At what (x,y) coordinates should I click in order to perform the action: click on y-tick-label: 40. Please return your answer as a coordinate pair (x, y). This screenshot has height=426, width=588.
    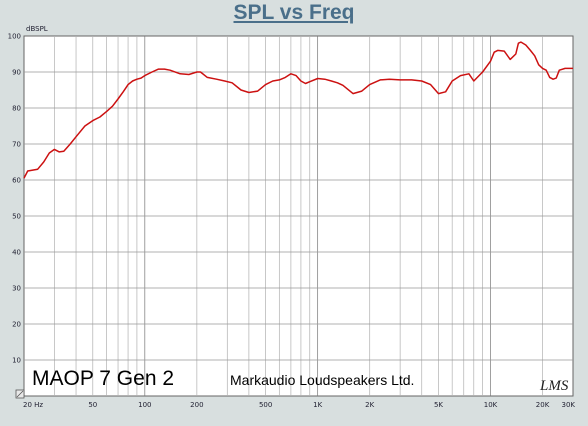
    Looking at the image, I should click on (16, 253).